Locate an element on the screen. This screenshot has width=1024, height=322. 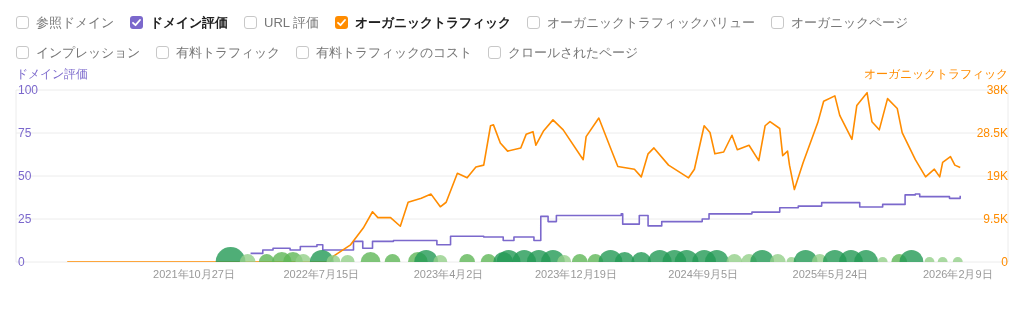
text: 参照ドメイン is located at coordinates (75, 22).